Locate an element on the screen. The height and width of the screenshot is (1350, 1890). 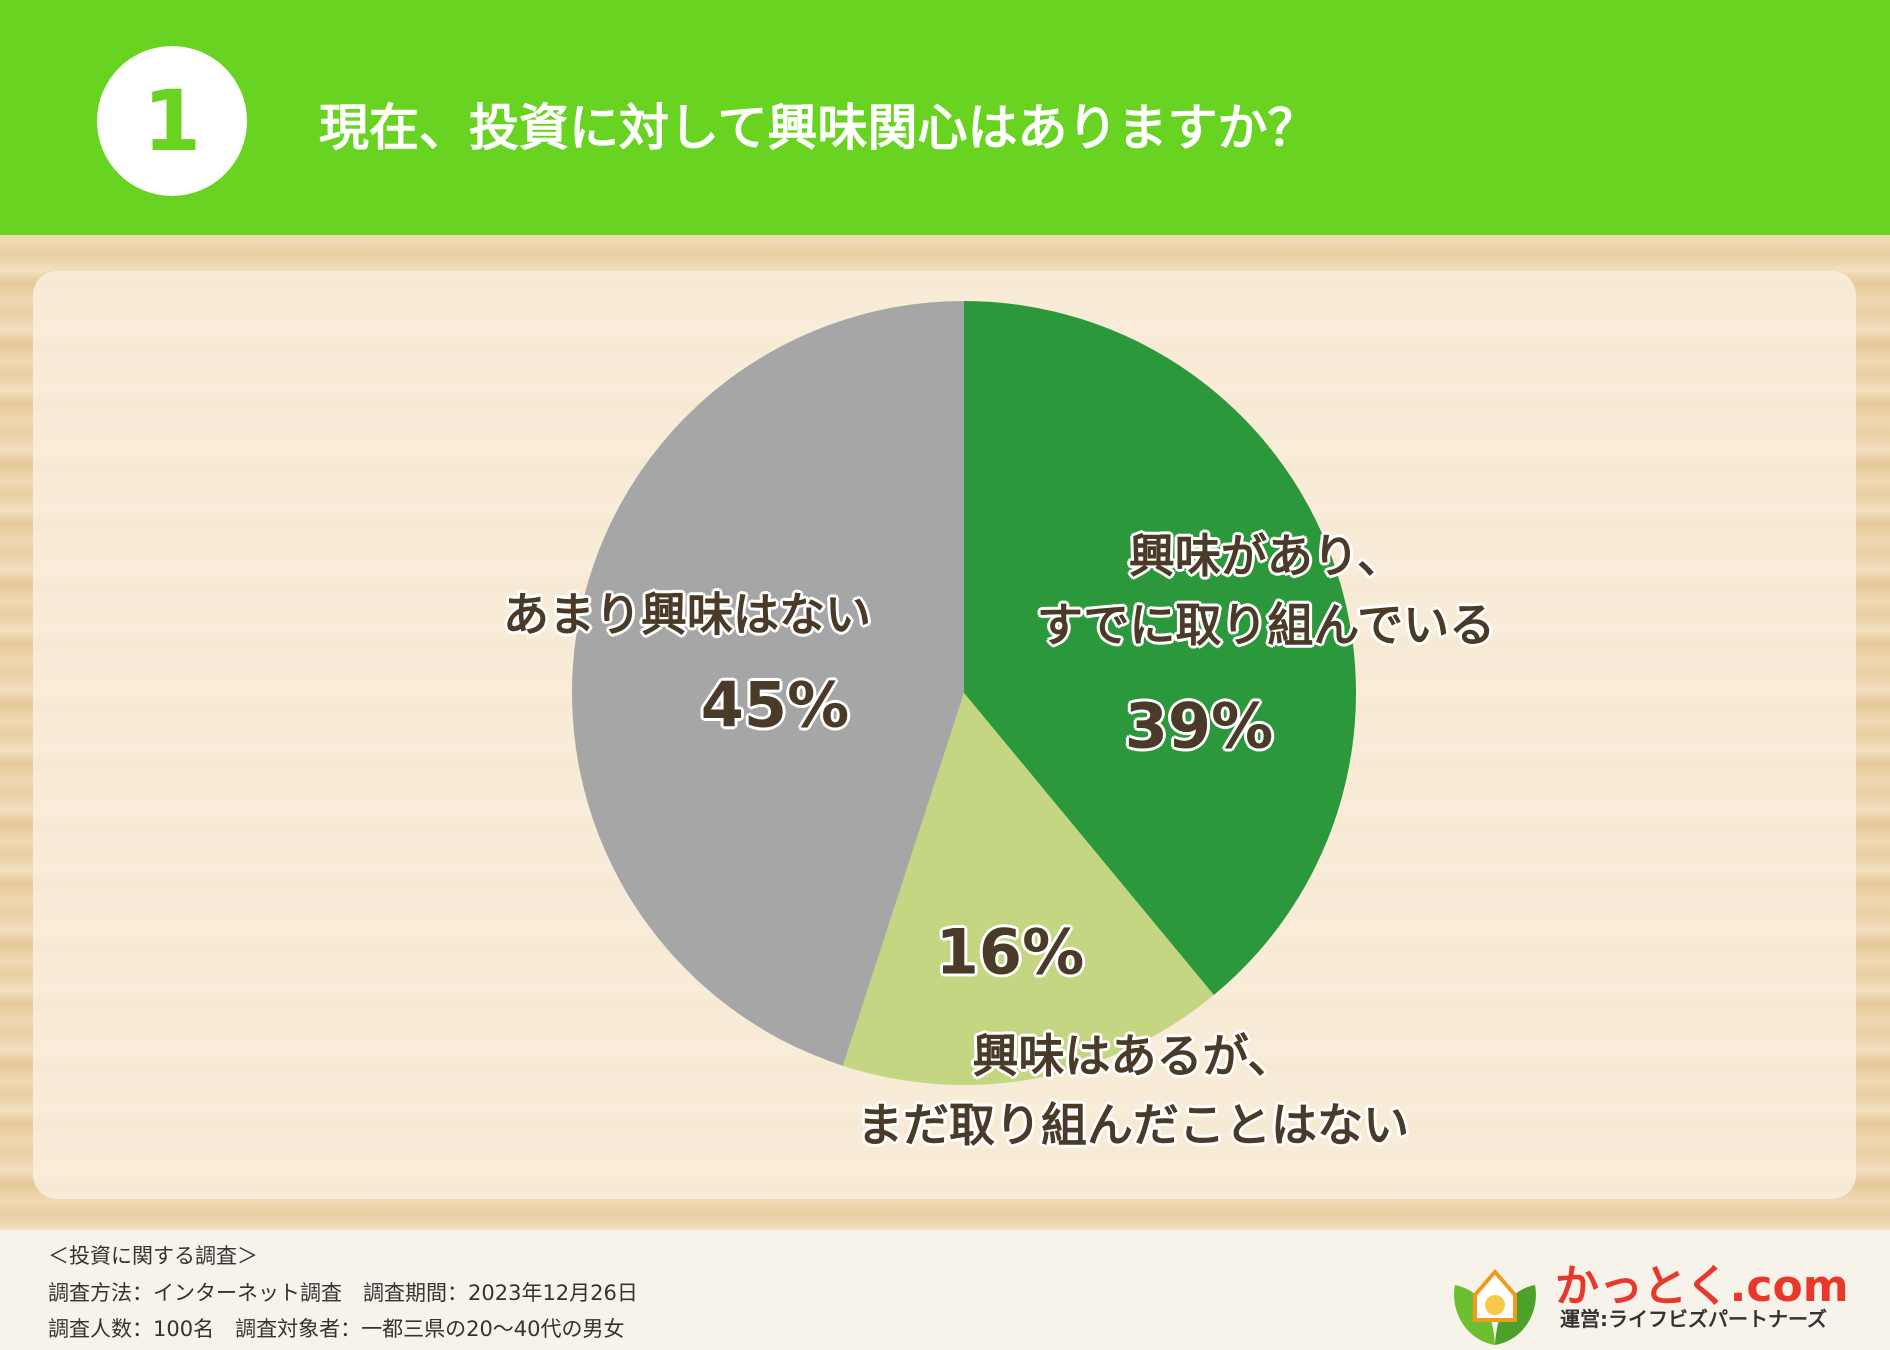
footer-line: ＜投資に関する調査＞ is located at coordinates (153, 1256).